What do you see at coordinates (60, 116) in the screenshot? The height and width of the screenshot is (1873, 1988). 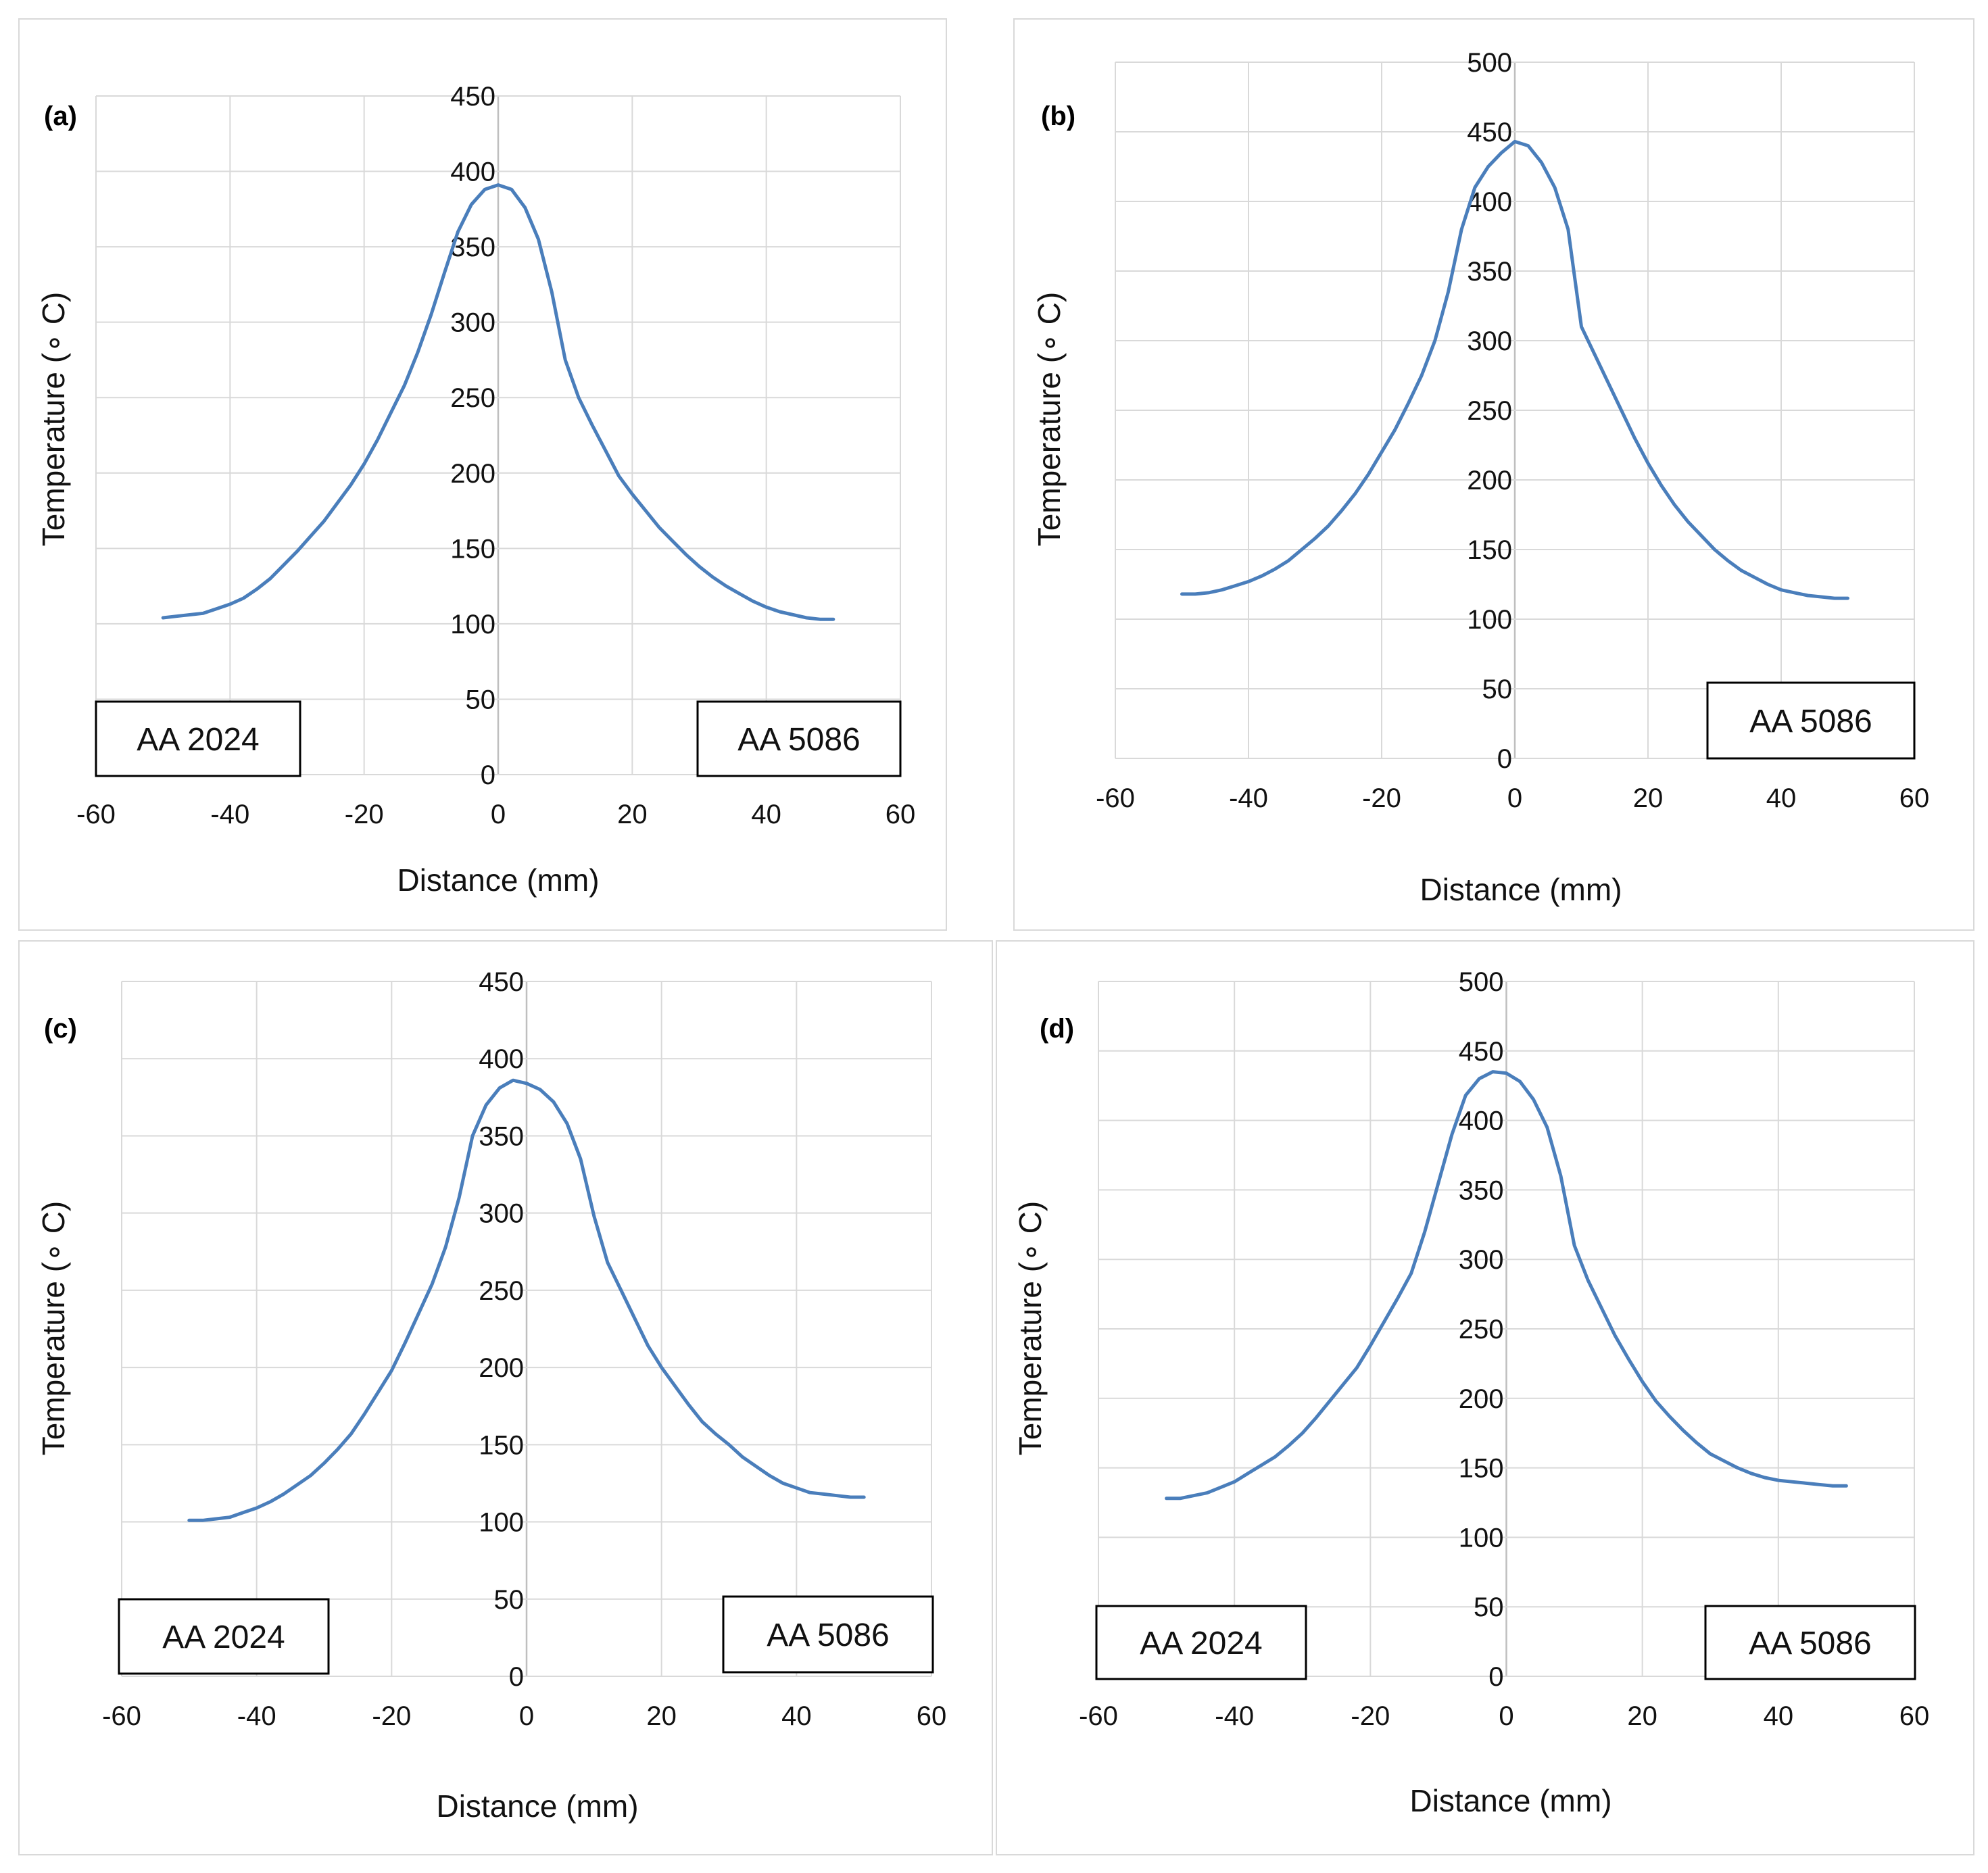 I see `panel-letter: (a)` at bounding box center [60, 116].